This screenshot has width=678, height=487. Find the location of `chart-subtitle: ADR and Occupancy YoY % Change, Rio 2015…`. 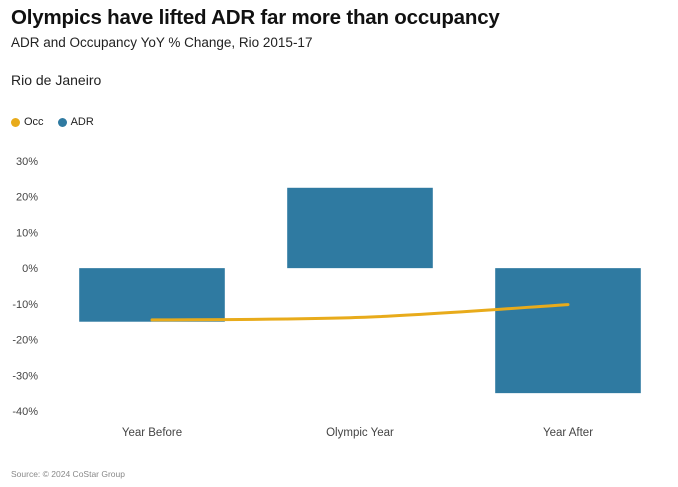

chart-subtitle: ADR and Occupancy YoY % Change, Rio 2015… is located at coordinates (162, 42).